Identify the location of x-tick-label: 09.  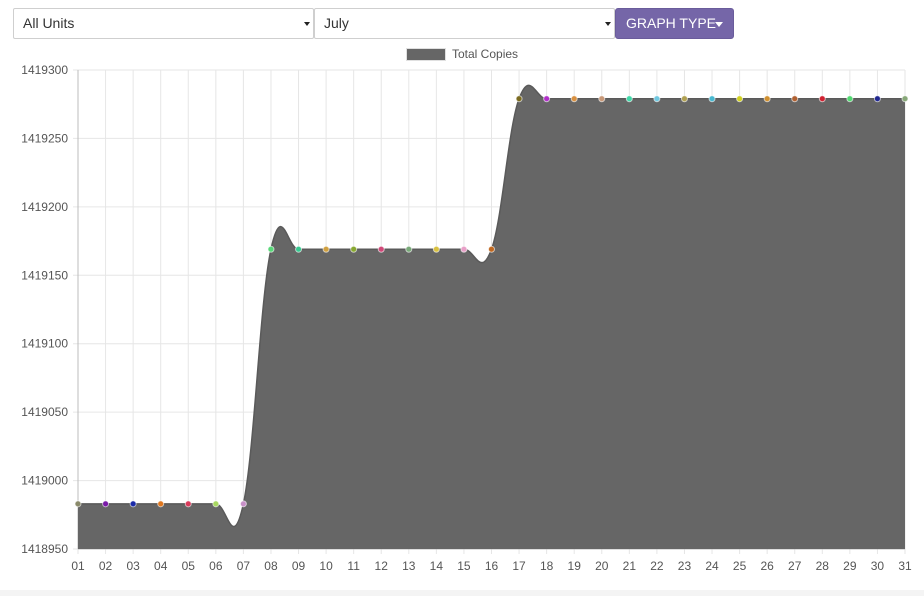
(299, 566).